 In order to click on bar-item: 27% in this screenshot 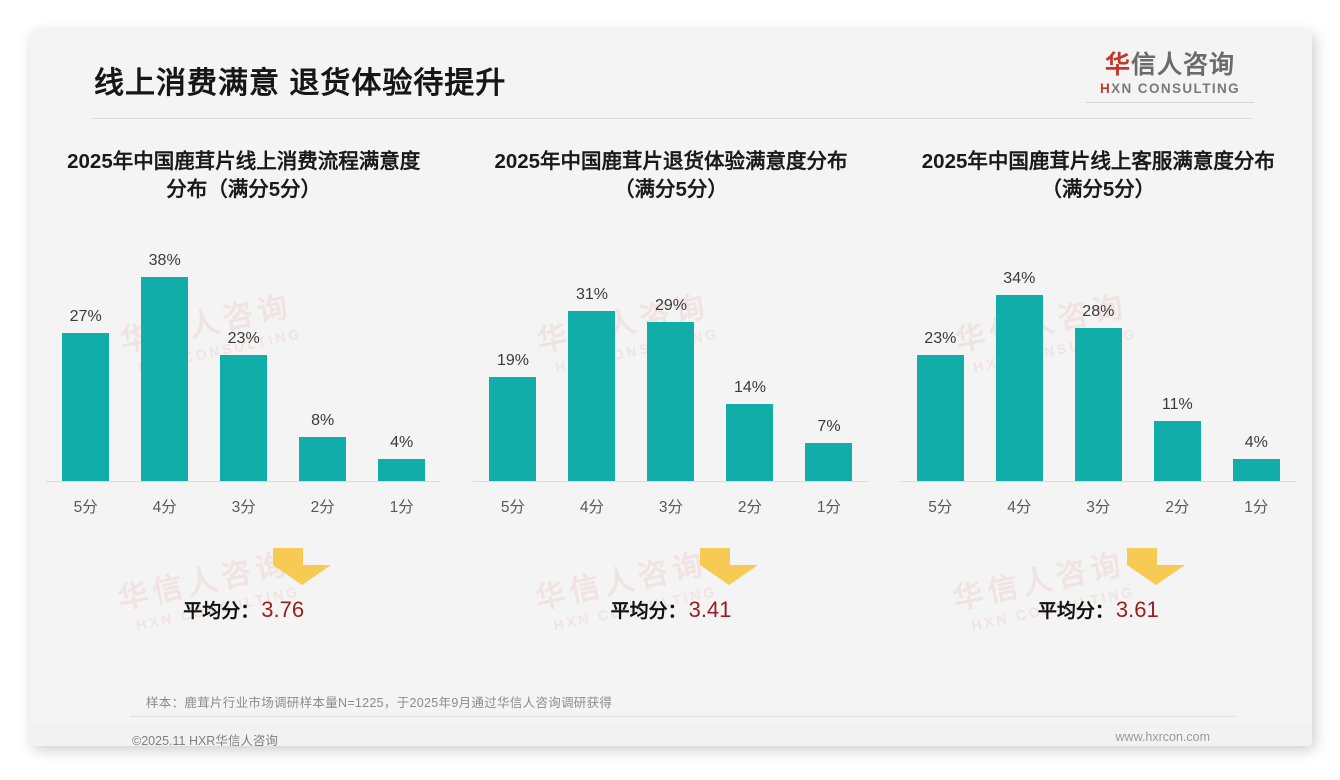, I will do `click(85, 366)`.